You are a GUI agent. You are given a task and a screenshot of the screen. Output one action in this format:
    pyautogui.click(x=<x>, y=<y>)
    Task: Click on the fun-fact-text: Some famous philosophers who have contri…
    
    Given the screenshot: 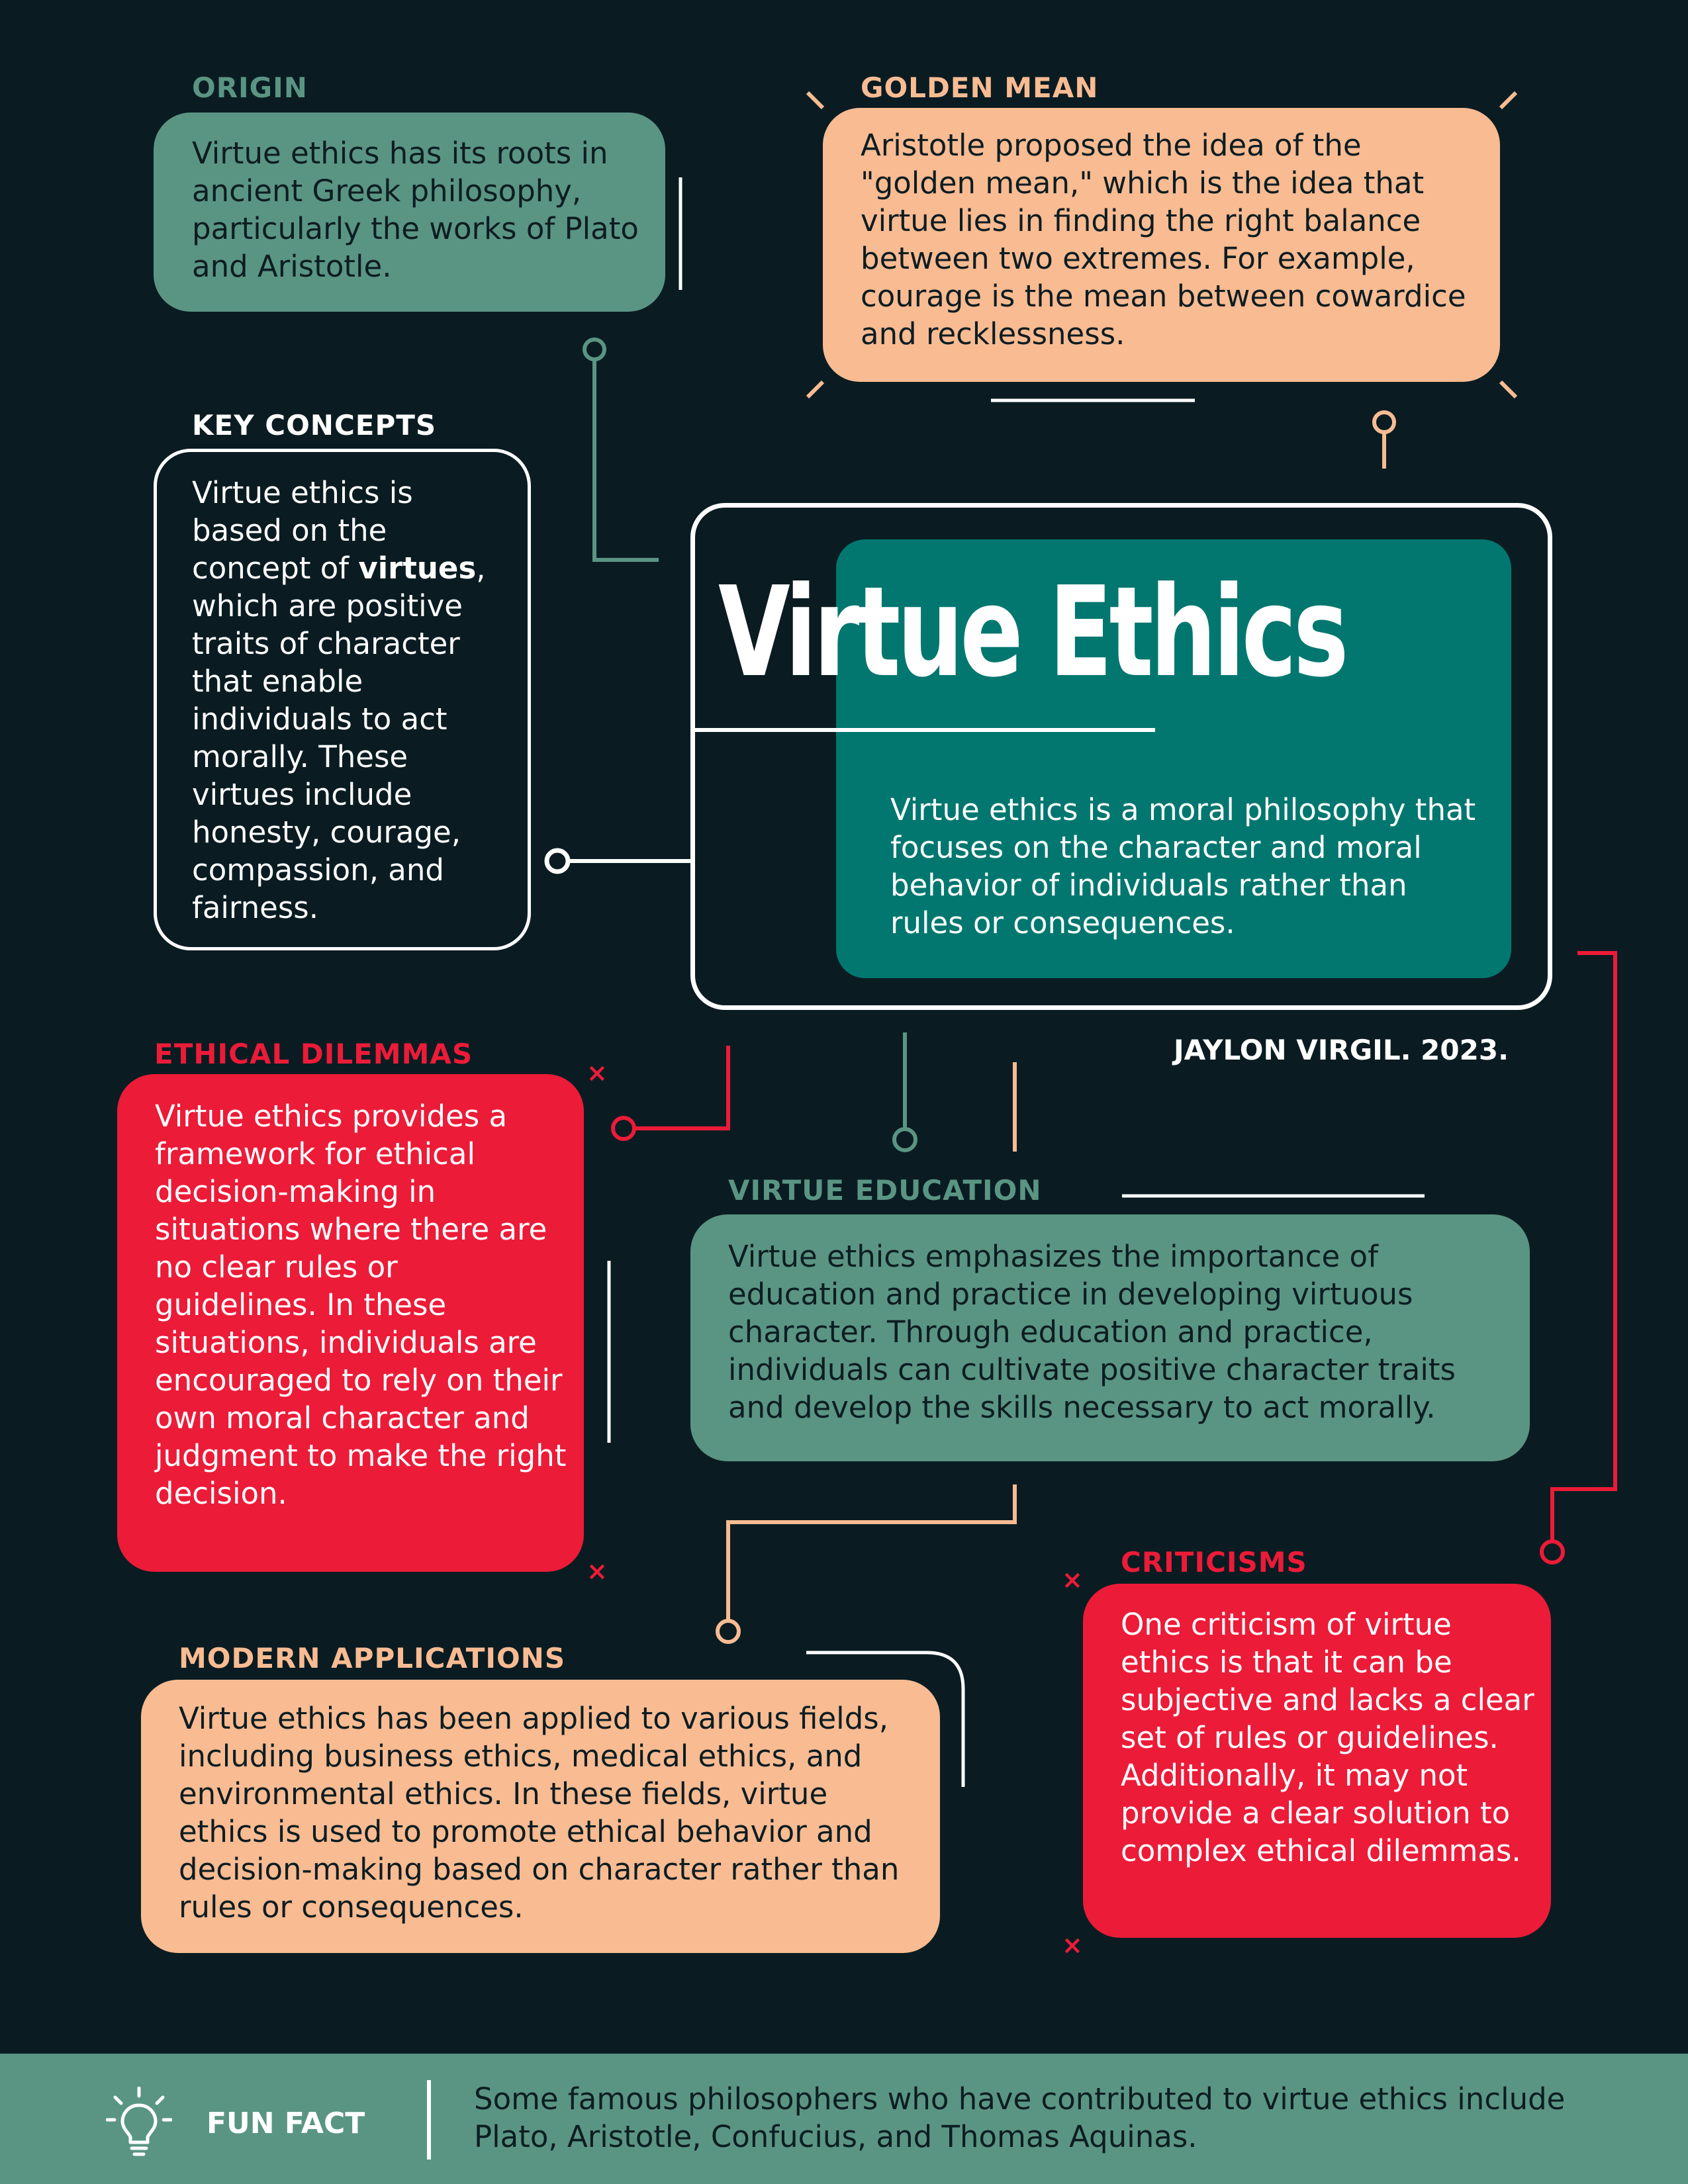 What is the action you would take?
    pyautogui.click(x=1020, y=2117)
    